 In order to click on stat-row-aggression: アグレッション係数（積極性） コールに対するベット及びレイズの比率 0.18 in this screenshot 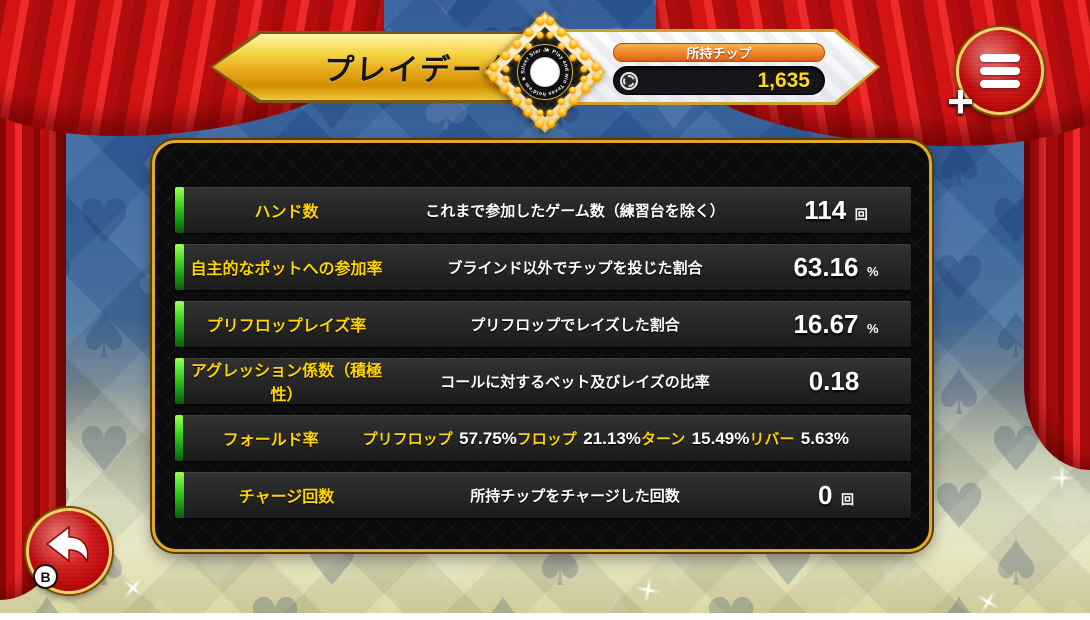, I will do `click(543, 381)`.